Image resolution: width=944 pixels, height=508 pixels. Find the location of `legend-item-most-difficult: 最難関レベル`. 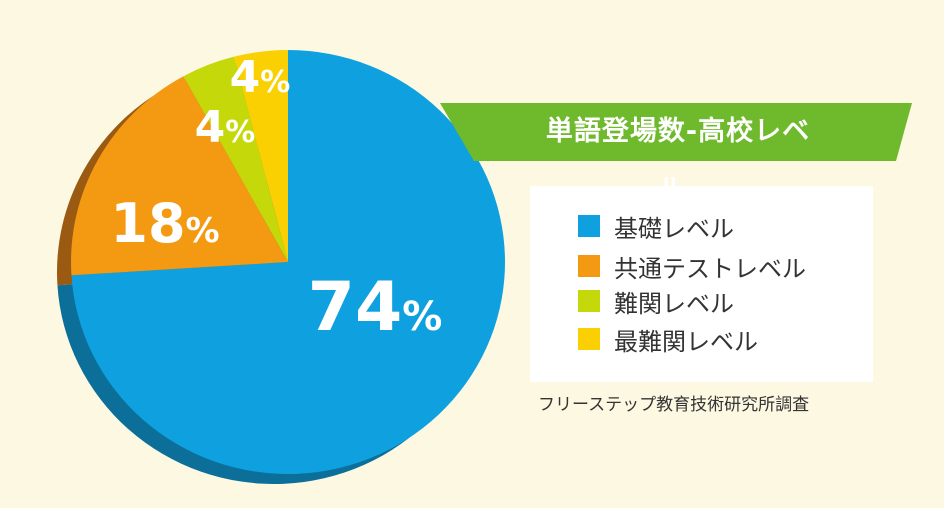

legend-item-most-difficult: 最難関レベル is located at coordinates (668, 340).